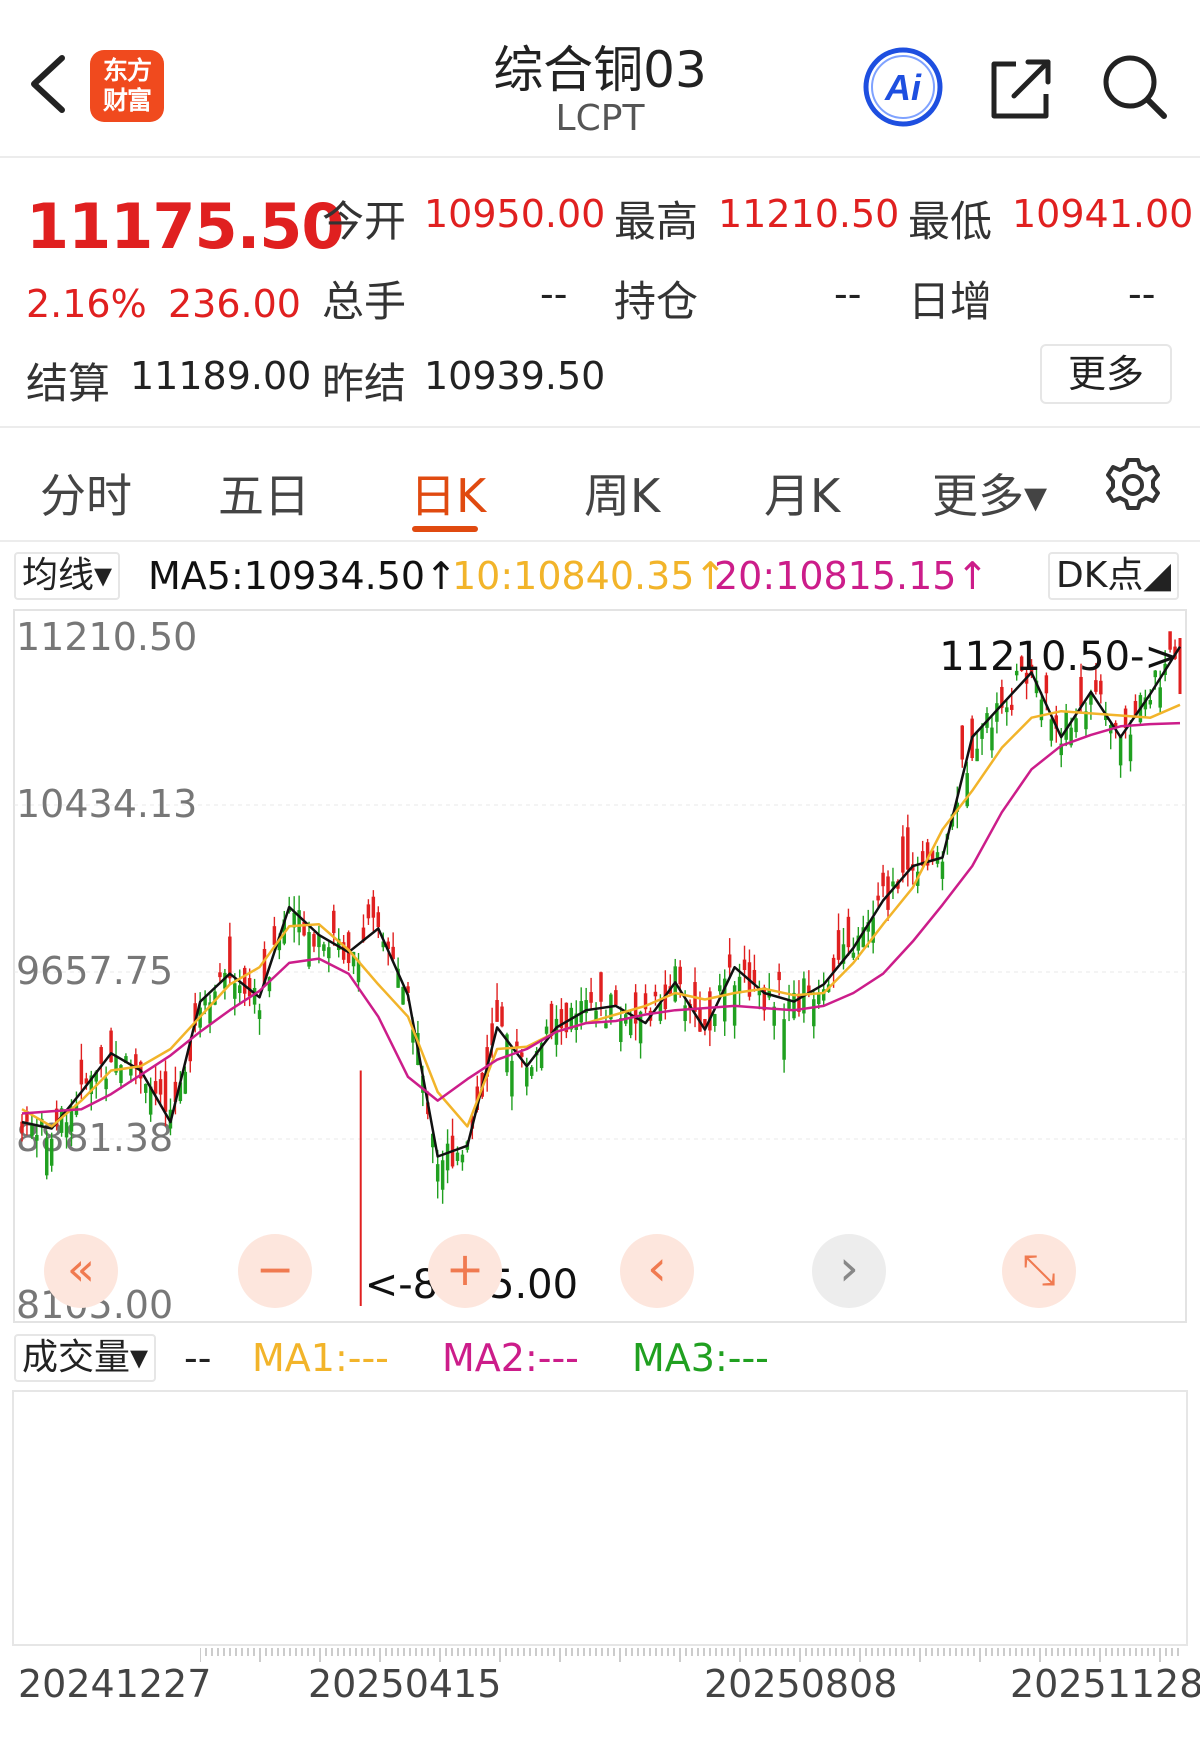 The width and height of the screenshot is (1200, 1737). Describe the element at coordinates (1103, 214) in the screenshot. I see `low-value: 10941.00` at that location.